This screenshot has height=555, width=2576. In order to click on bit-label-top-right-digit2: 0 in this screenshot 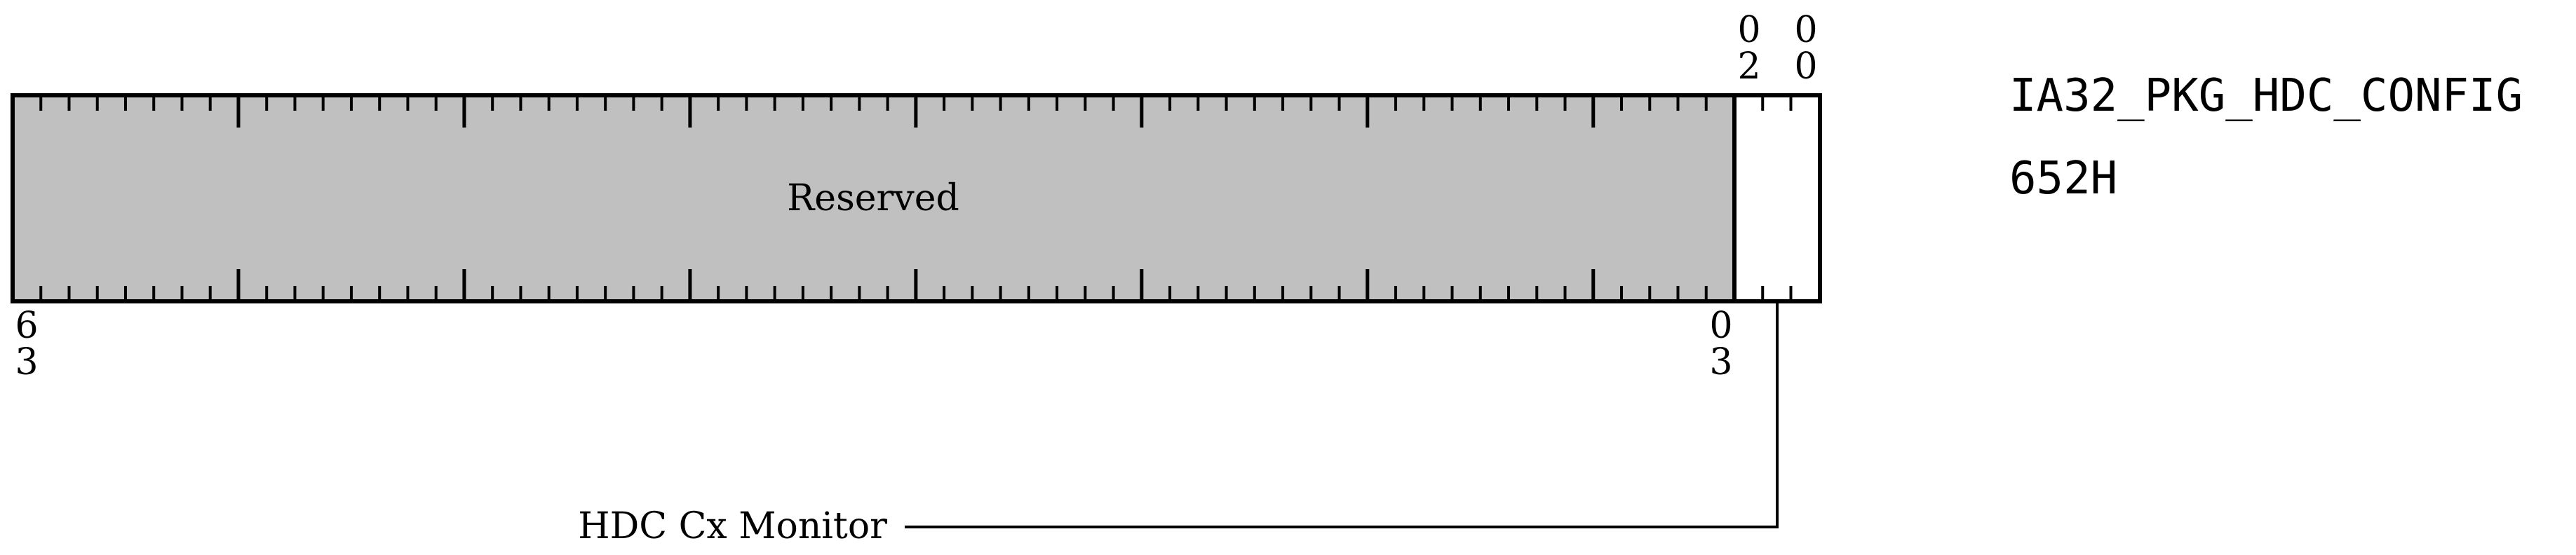, I will do `click(1805, 67)`.